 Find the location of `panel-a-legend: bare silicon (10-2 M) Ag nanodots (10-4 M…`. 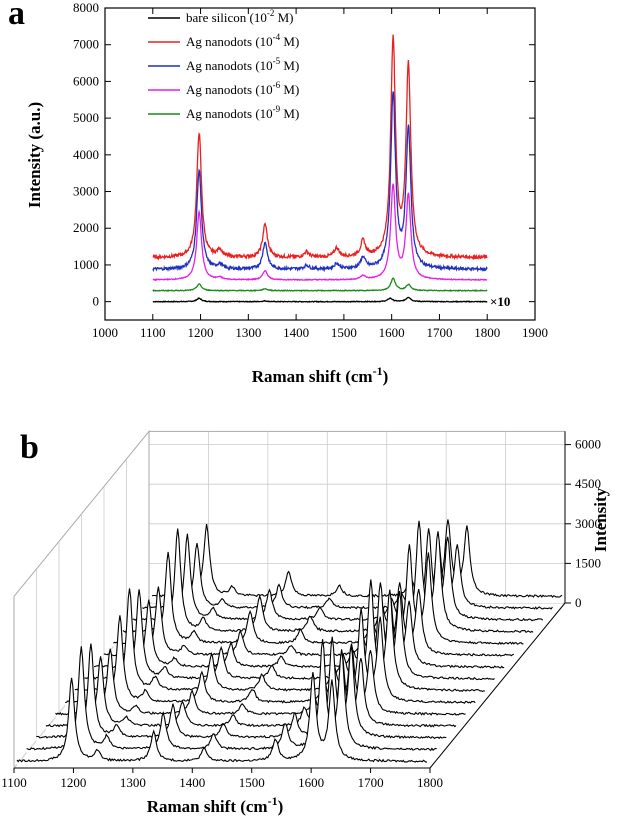

panel-a-legend: bare silicon (10-2 M) Ag nanodots (10-4 M… is located at coordinates (223, 64).